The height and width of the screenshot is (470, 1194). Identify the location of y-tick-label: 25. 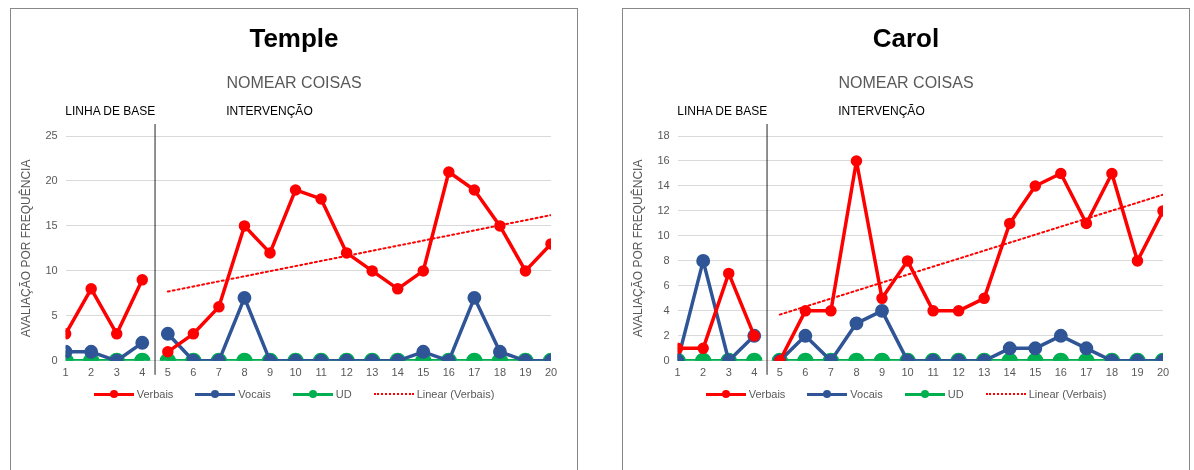
(51, 135).